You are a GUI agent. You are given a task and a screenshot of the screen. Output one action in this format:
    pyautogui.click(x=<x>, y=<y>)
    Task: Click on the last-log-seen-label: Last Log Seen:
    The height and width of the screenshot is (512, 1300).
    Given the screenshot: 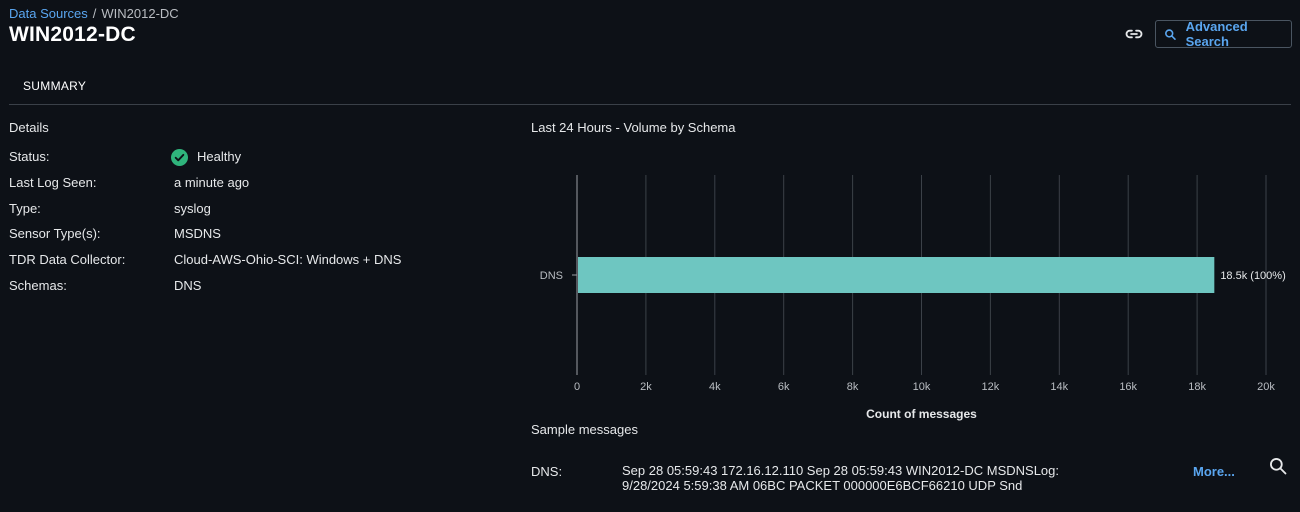 What is the action you would take?
    pyautogui.click(x=53, y=182)
    